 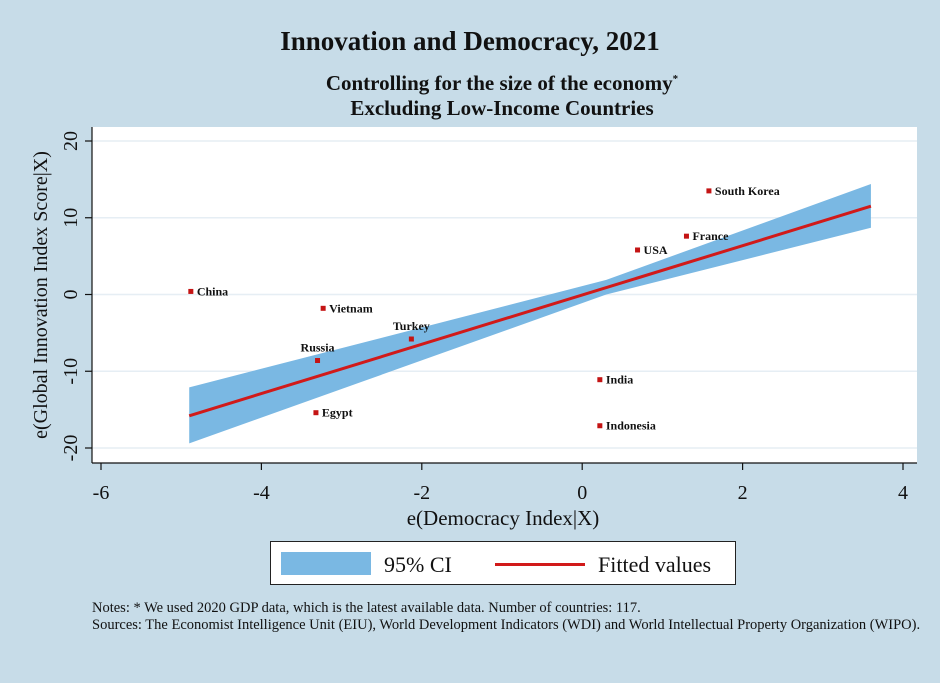 I want to click on x-tick-label: -6, so click(x=101, y=493).